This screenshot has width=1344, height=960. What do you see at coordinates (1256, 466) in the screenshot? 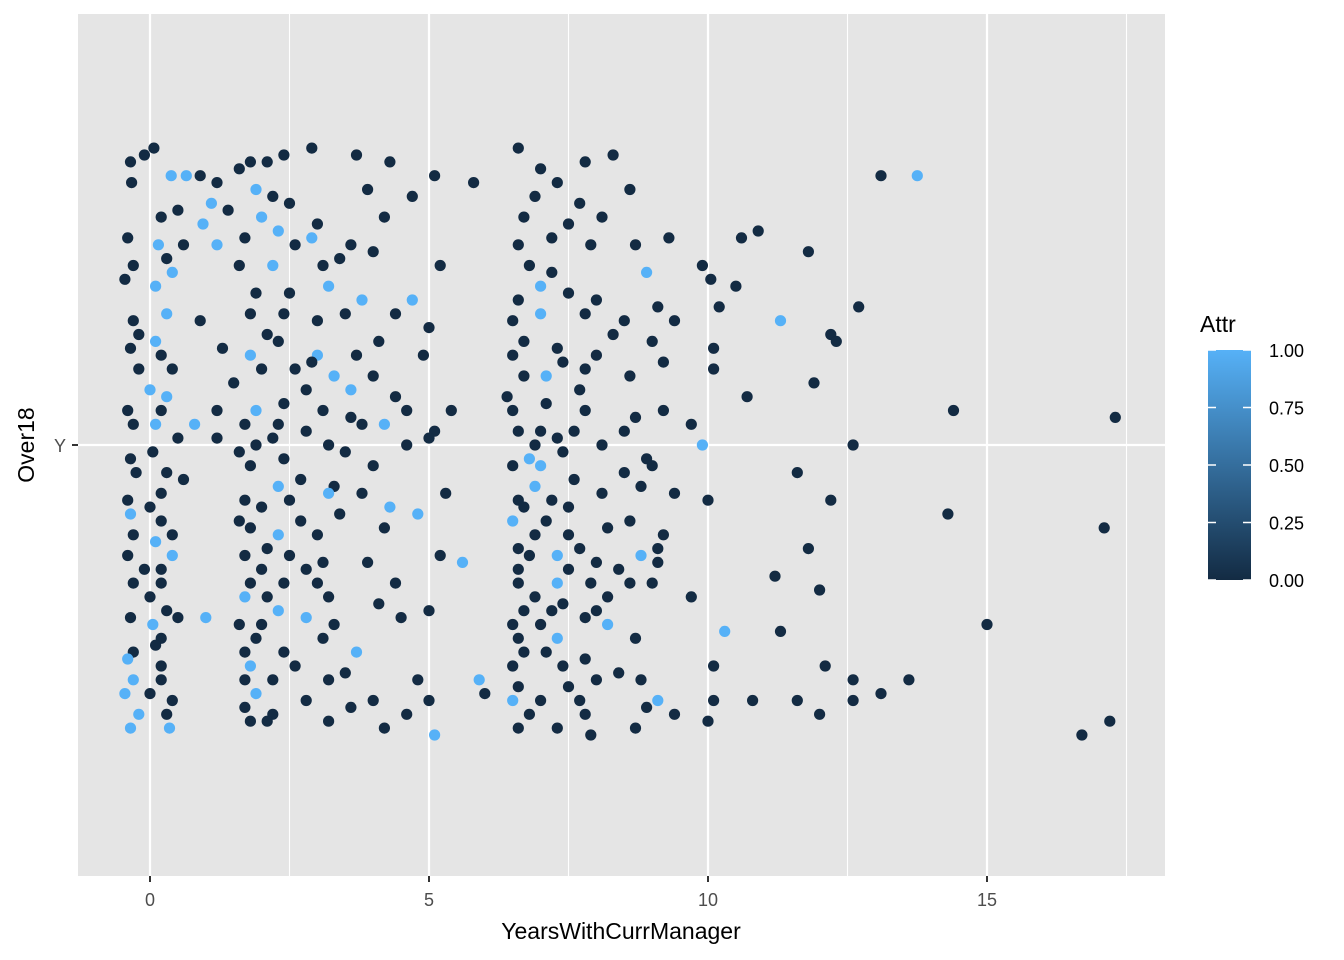
I see `legend-ticks: 1.00 0.75 0.50 0.25 0.00` at bounding box center [1256, 466].